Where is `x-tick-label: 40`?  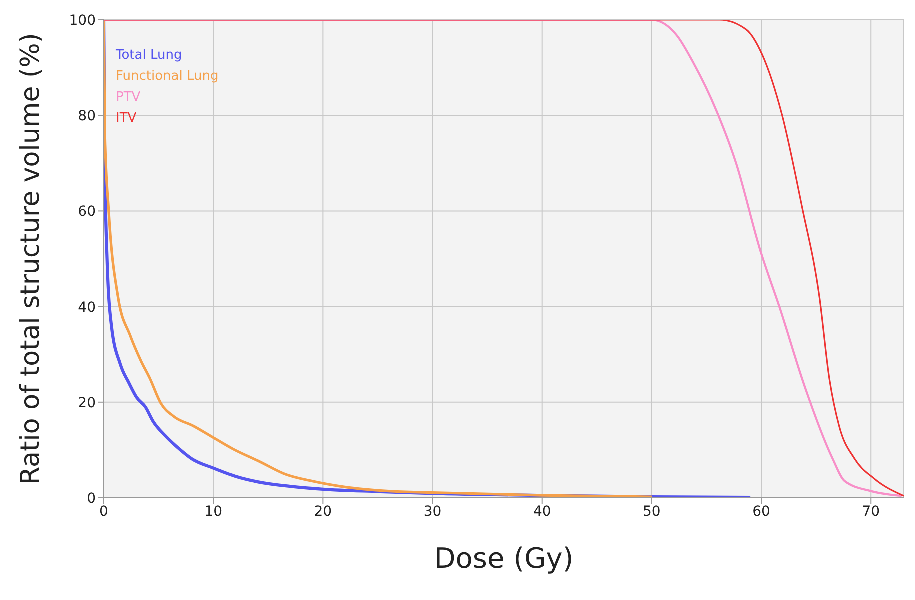 x-tick-label: 40 is located at coordinates (542, 512).